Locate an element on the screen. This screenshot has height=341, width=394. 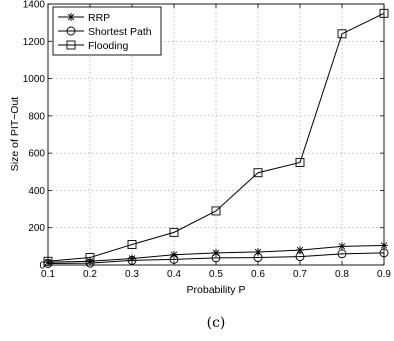
y-tick-label: 1400 is located at coordinates (34, 5).